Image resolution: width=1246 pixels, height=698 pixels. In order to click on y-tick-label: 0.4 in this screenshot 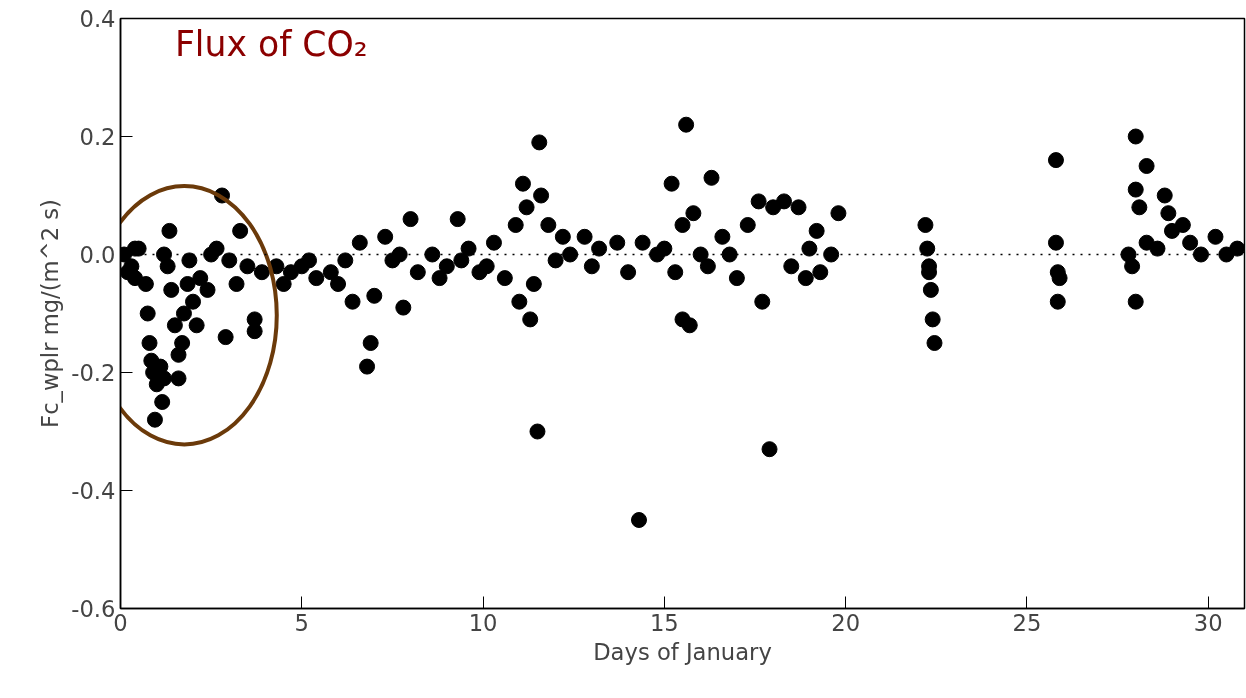, I will do `click(97, 19)`.